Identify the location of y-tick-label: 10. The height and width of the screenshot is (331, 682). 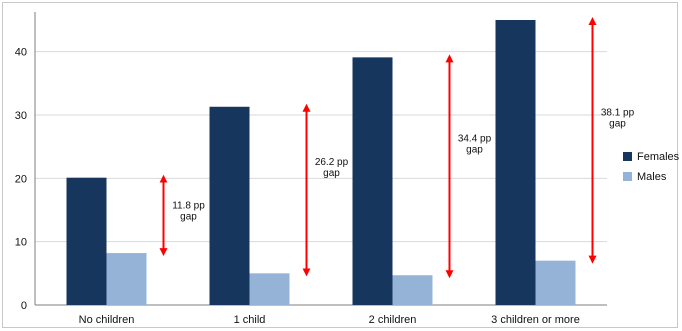
(21, 243).